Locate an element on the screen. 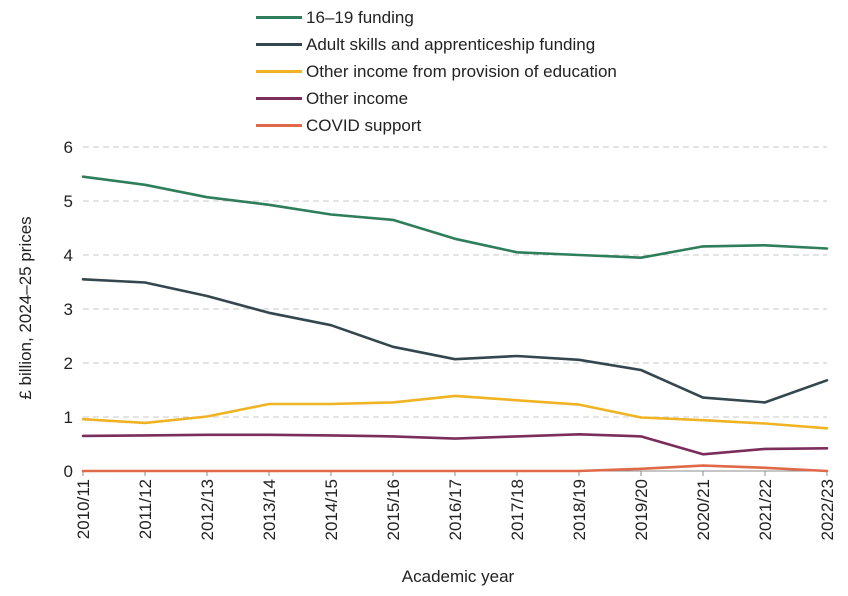 Image resolution: width=848 pixels, height=596 pixels. legend-item: Other income from provision of education is located at coordinates (436, 71).